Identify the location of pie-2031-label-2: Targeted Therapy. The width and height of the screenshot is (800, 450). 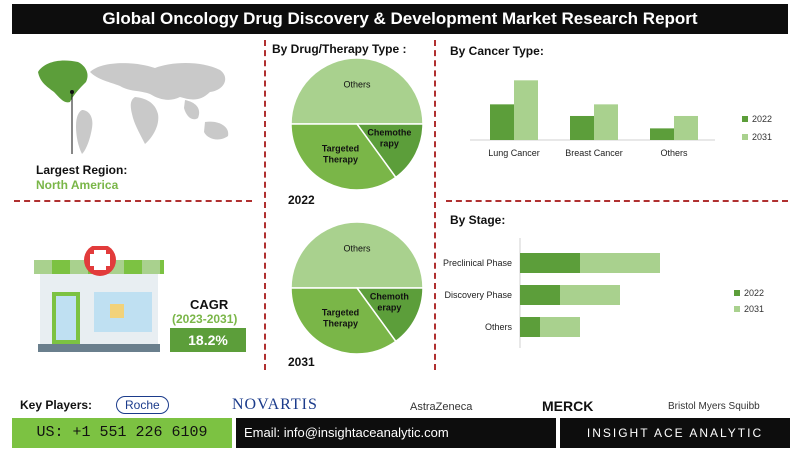
(340, 317).